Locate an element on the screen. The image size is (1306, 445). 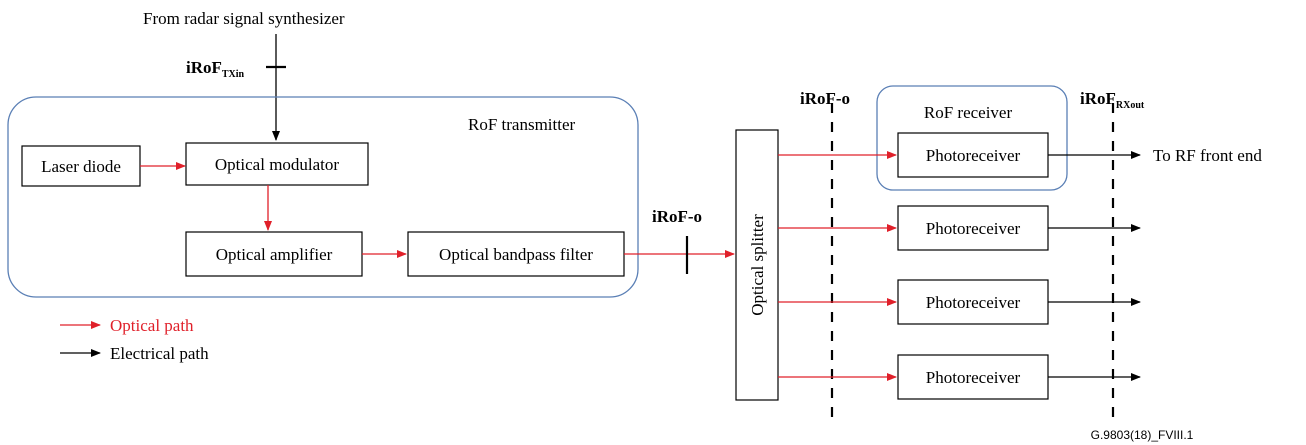
rof-receiver-group is located at coordinates (972, 138).